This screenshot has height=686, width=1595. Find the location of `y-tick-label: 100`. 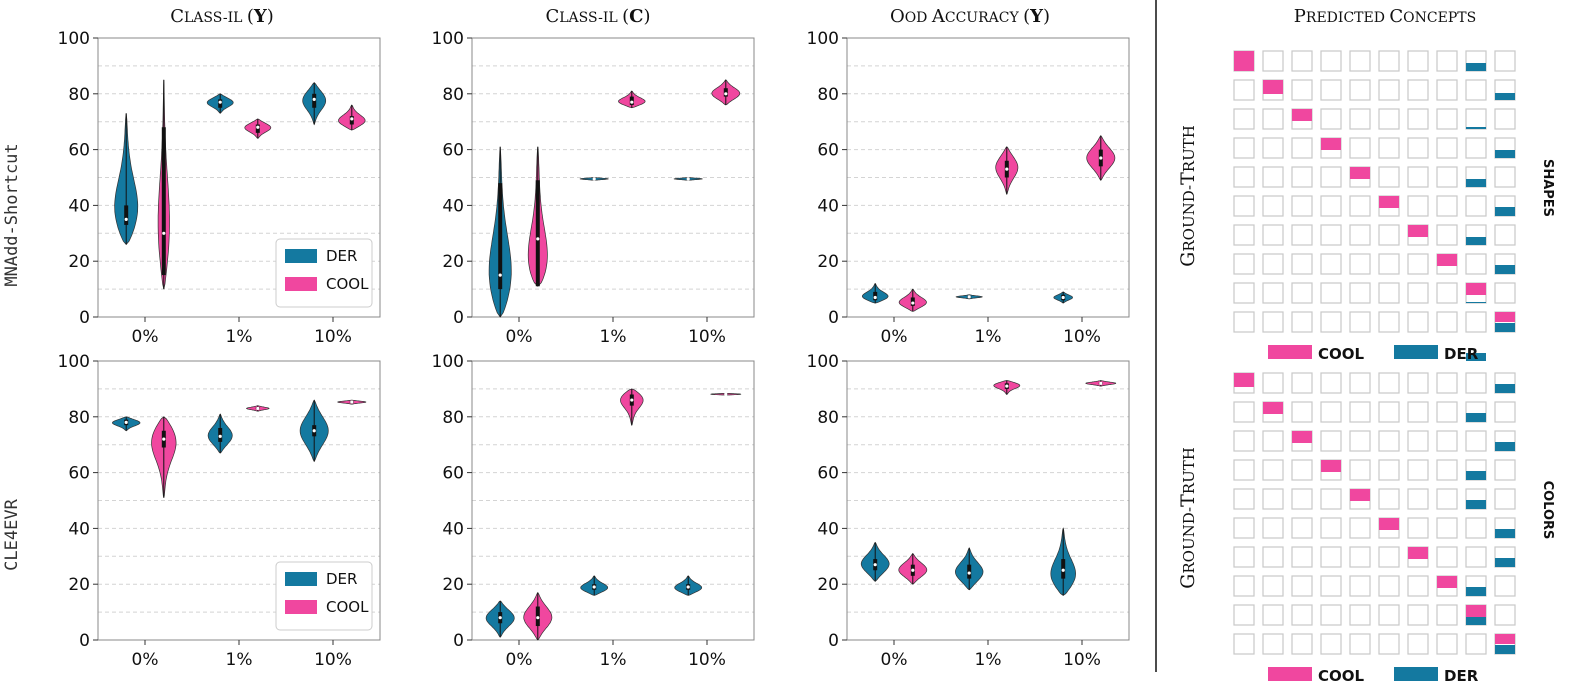

y-tick-label: 100 is located at coordinates (448, 39).